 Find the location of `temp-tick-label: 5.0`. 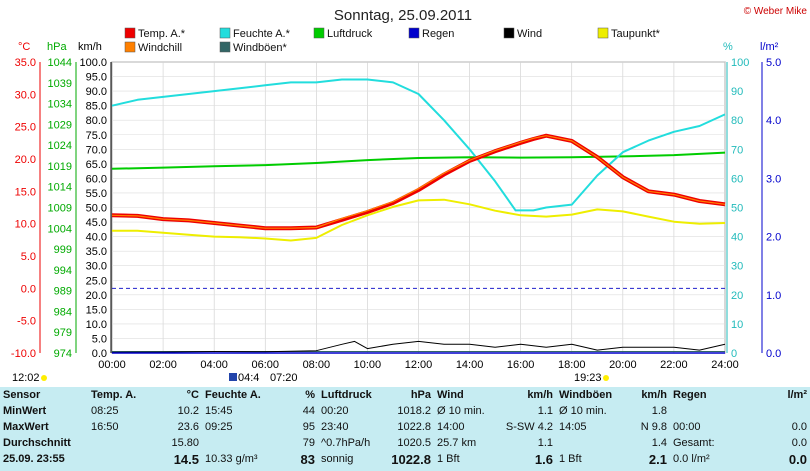

temp-tick-label: 5.0 is located at coordinates (28, 257).